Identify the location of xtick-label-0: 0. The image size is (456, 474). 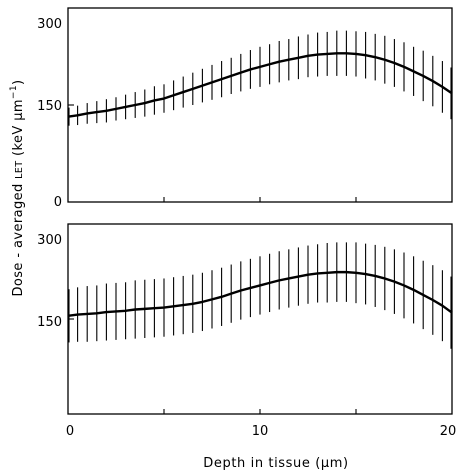
(70, 431).